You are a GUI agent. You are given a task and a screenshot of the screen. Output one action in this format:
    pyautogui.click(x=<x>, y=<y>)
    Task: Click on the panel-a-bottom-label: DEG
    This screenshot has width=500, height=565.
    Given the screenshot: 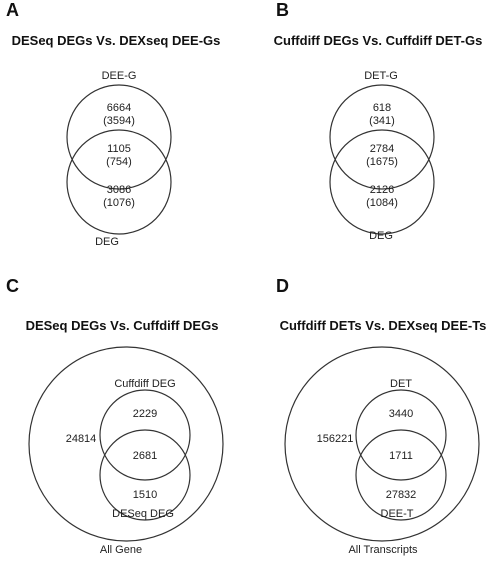 What is the action you would take?
    pyautogui.click(x=107, y=242)
    